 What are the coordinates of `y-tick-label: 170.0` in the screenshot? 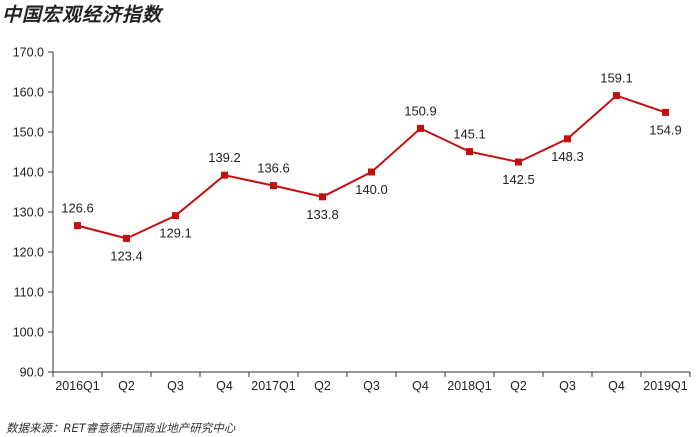 It's located at (28, 53).